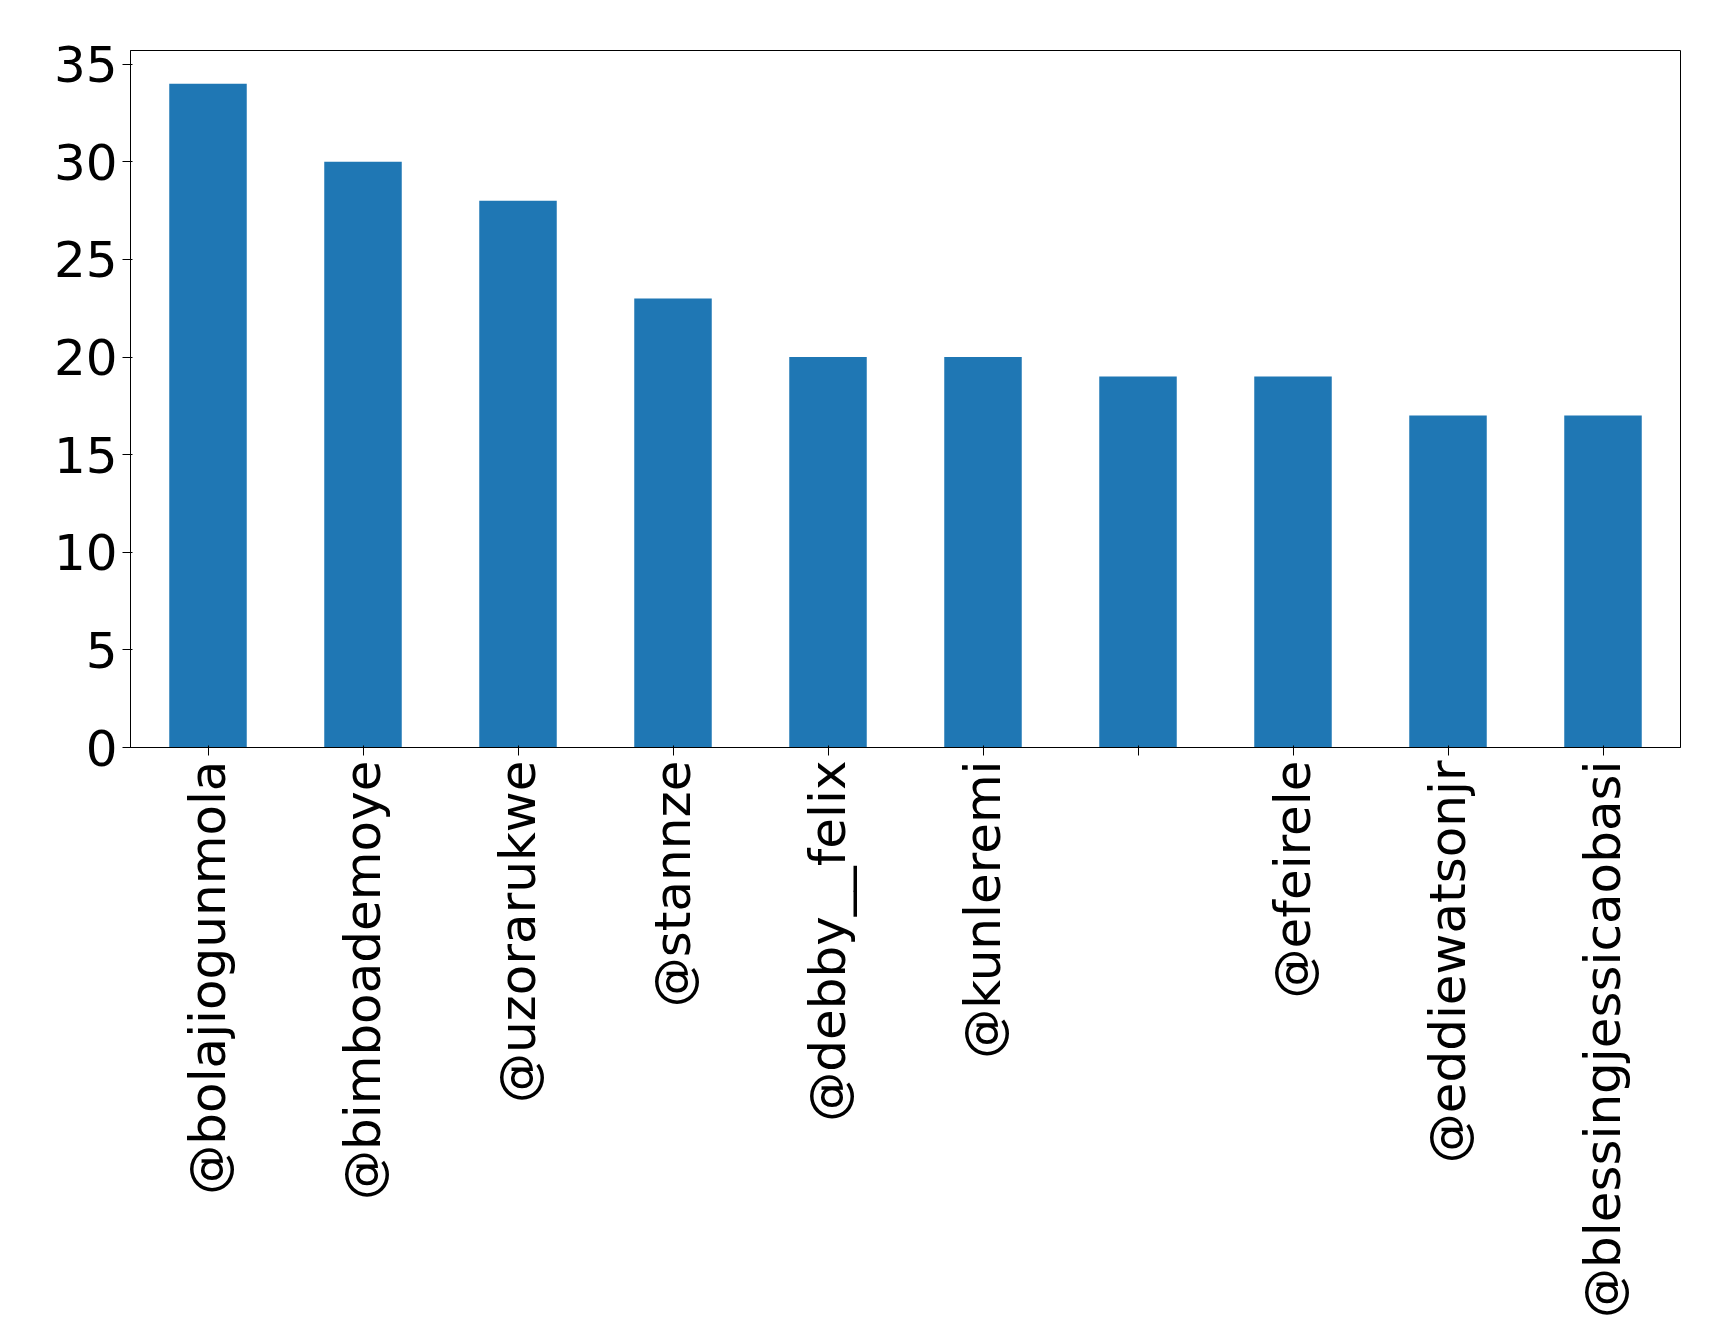  Describe the element at coordinates (518, 932) in the screenshot. I see `x-tick-label: @uzorarukwe` at that location.